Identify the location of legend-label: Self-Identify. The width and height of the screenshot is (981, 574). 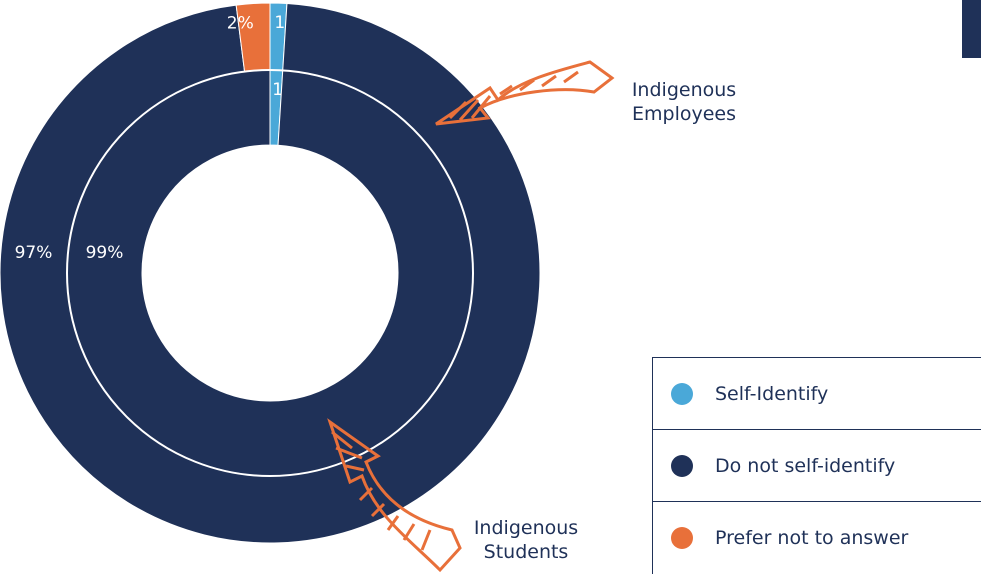
(772, 393).